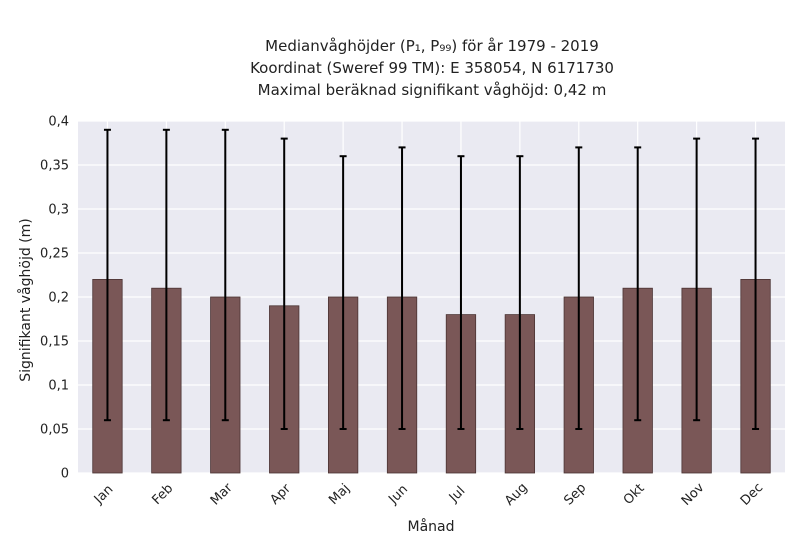  Describe the element at coordinates (516, 494) in the screenshot. I see `x-tick-label: Aug` at that location.